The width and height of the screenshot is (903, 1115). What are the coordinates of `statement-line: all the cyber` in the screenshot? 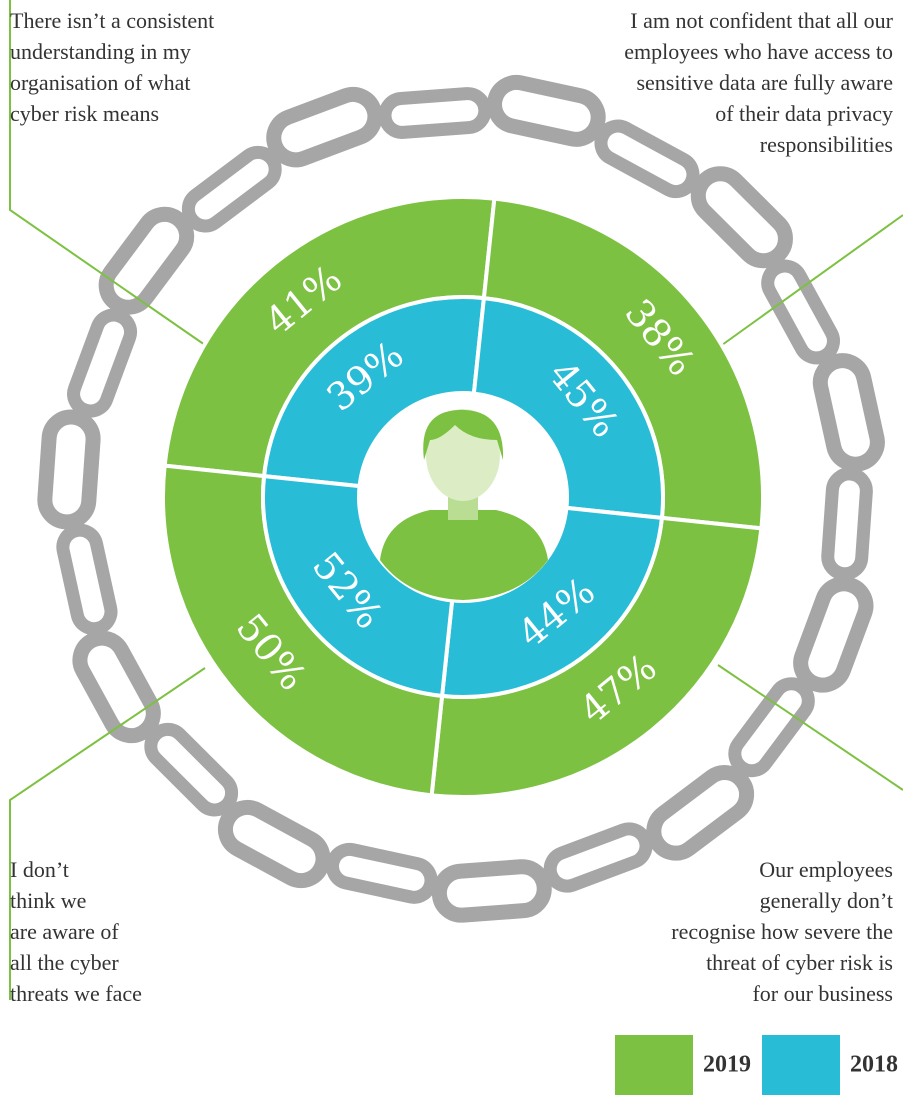 It's located at (64, 962).